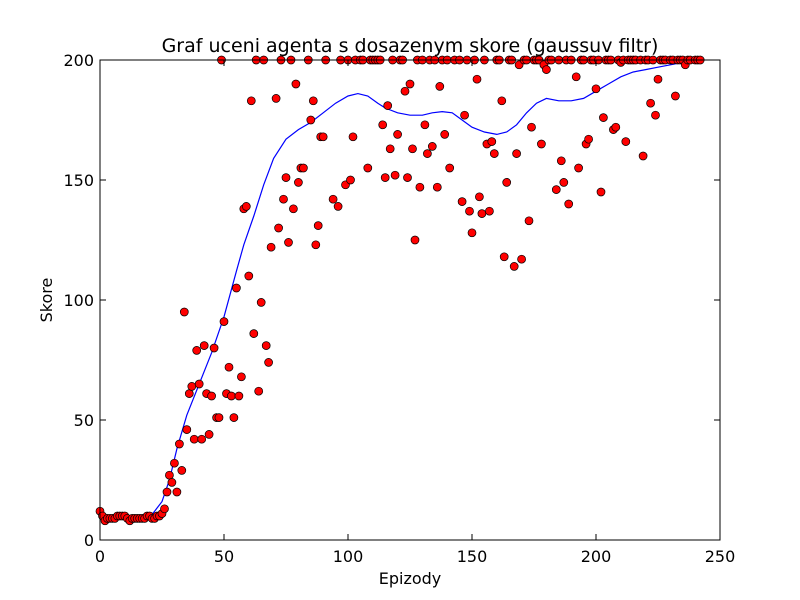 Image resolution: width=800 pixels, height=600 pixels. Describe the element at coordinates (89, 540) in the screenshot. I see `y-tick-label: 0` at that location.